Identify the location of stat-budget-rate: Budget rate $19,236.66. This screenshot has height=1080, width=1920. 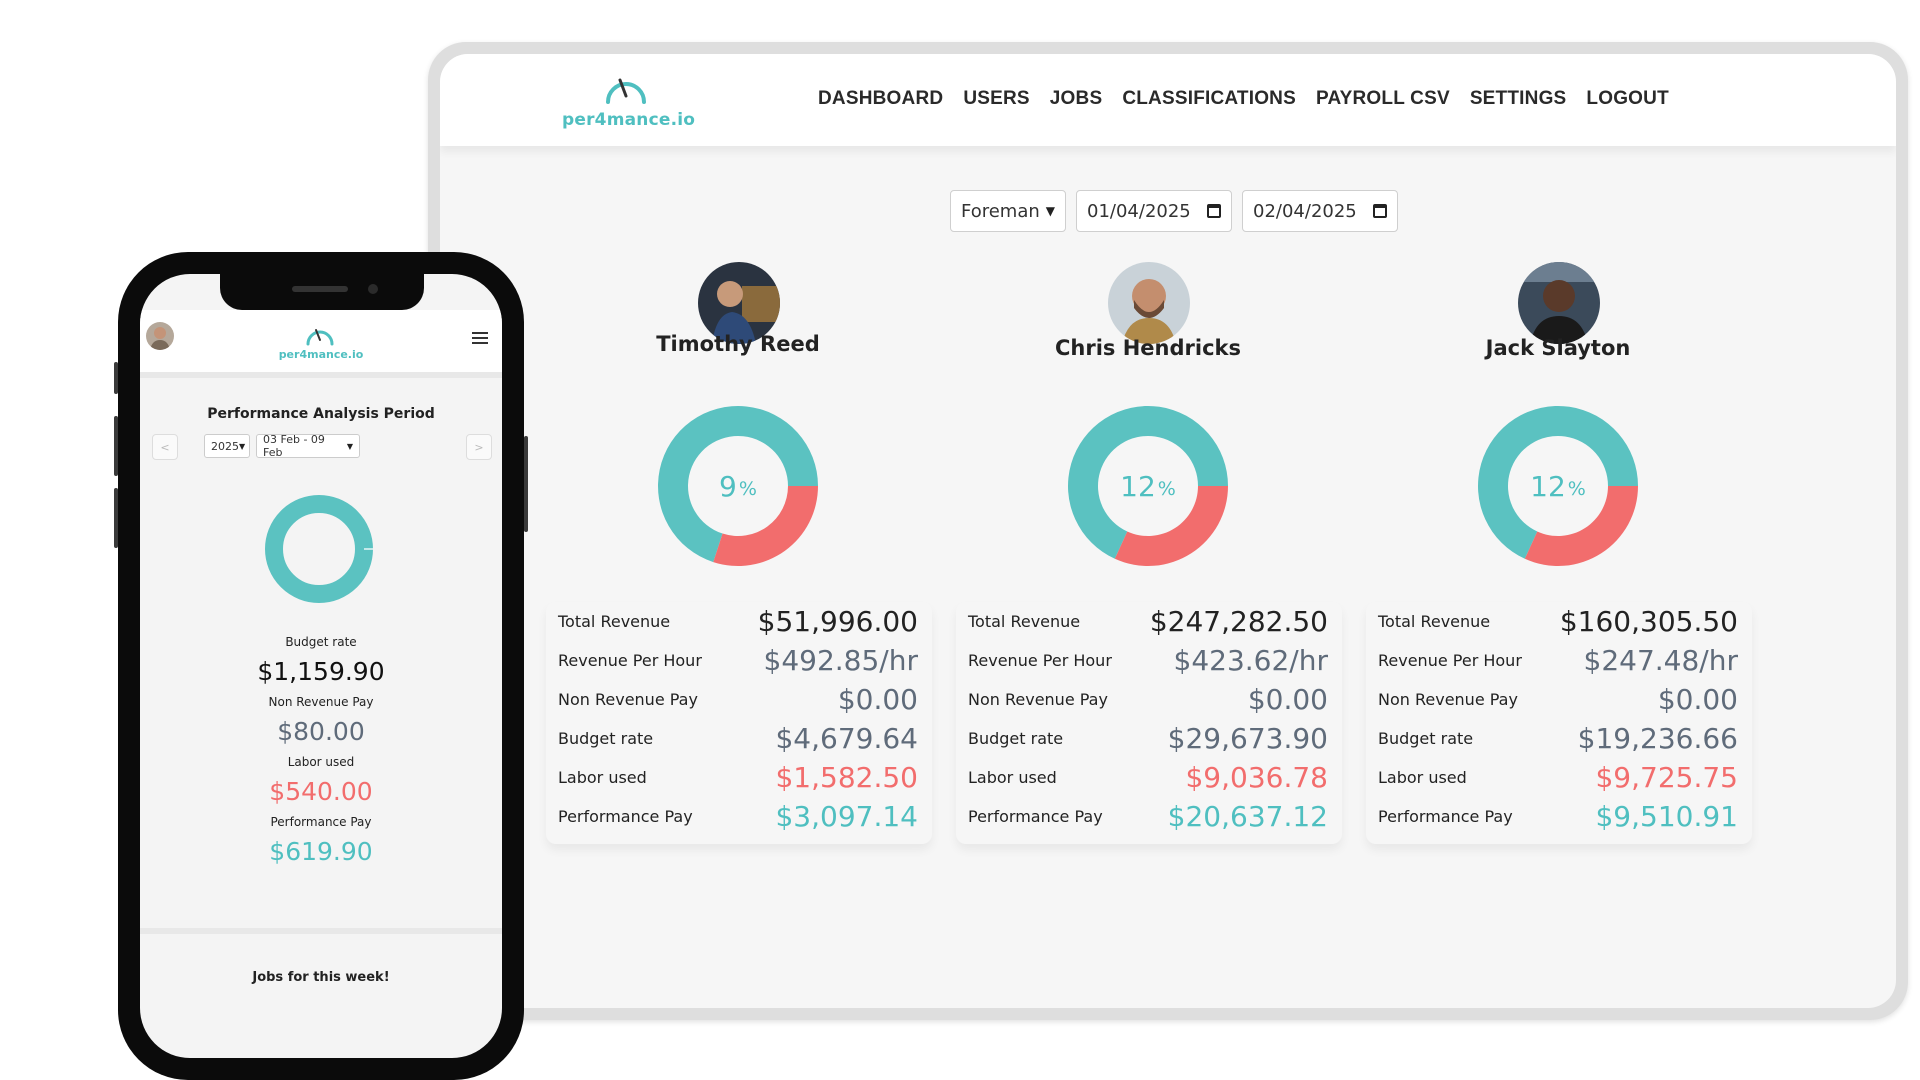
(1558, 738).